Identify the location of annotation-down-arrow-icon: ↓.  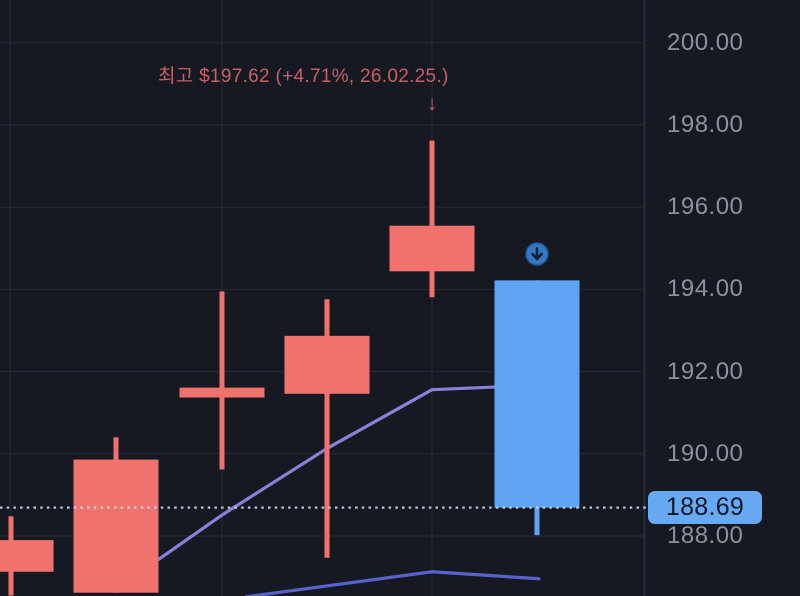
(432, 103).